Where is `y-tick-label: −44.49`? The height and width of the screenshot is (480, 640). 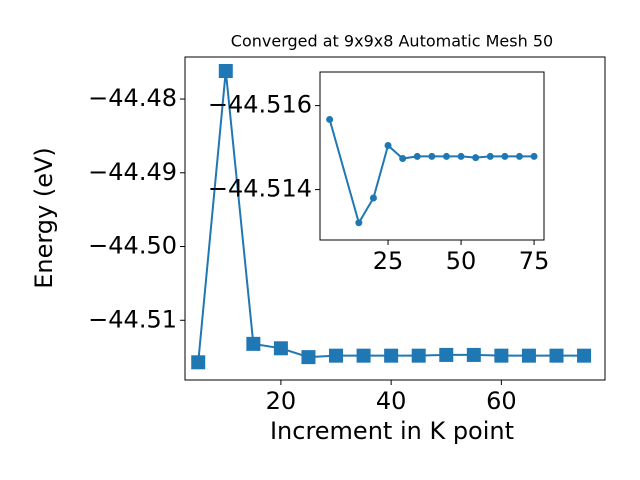
y-tick-label: −44.49 is located at coordinates (132, 172).